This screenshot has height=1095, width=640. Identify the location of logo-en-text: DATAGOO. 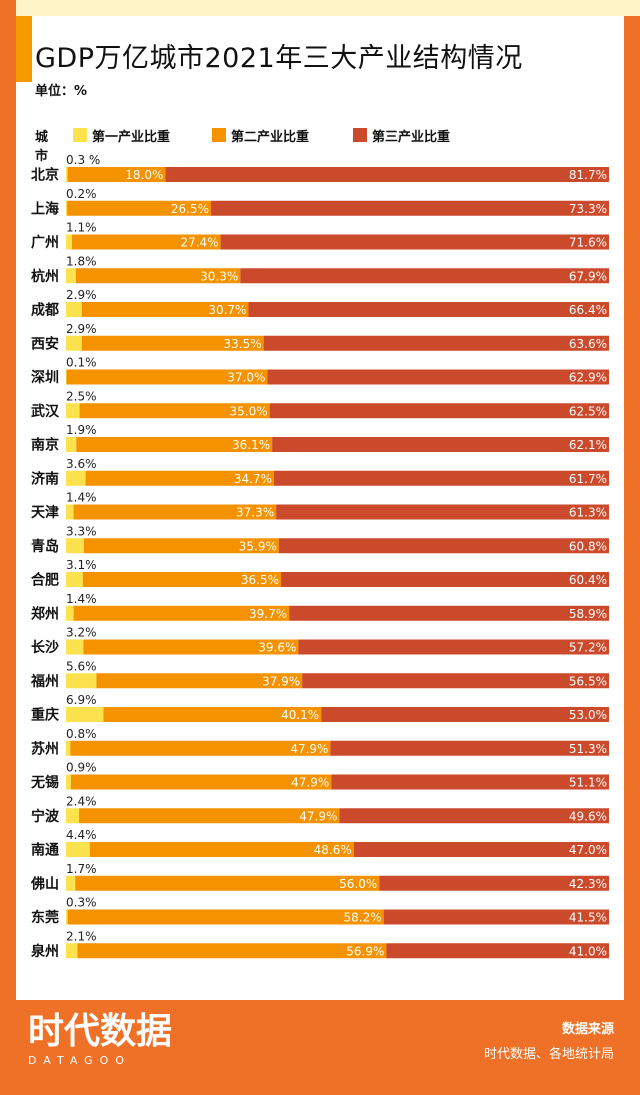
(79, 1060).